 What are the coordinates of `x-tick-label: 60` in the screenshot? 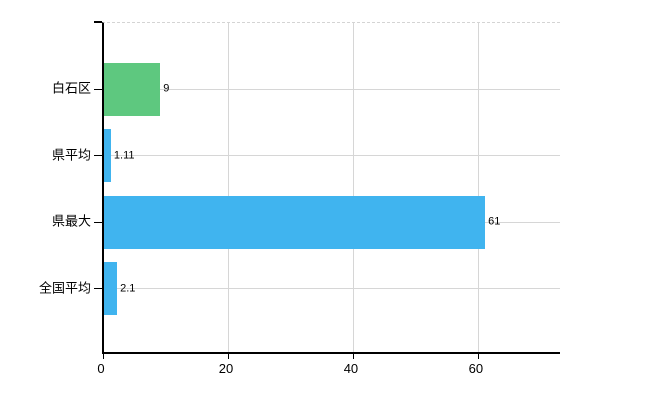 It's located at (476, 368).